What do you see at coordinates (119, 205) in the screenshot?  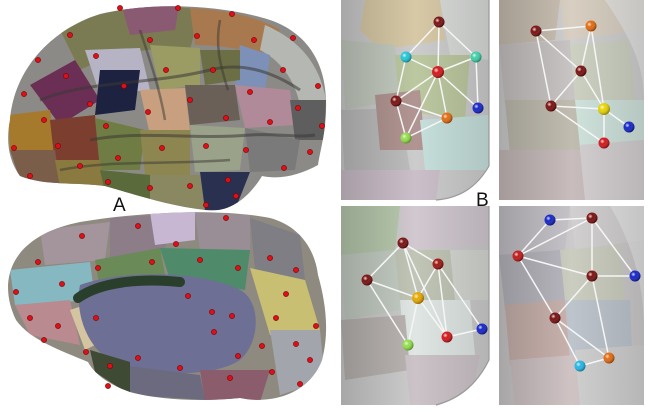 I see `panel-label-a: A` at bounding box center [119, 205].